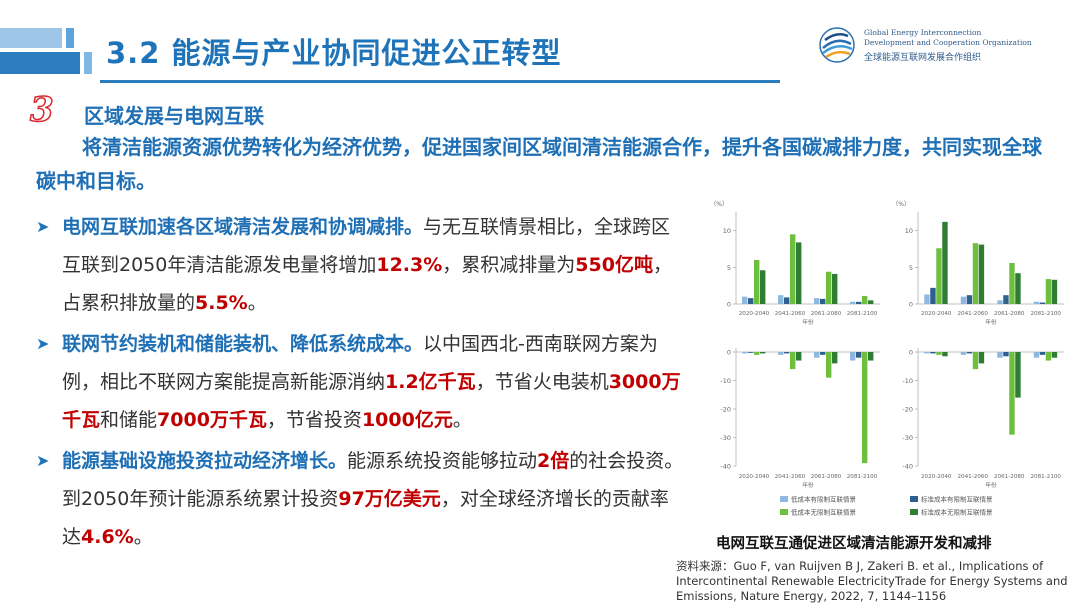  Describe the element at coordinates (212, 420) in the screenshot. I see `highlight-value: 7000万千瓦` at that location.